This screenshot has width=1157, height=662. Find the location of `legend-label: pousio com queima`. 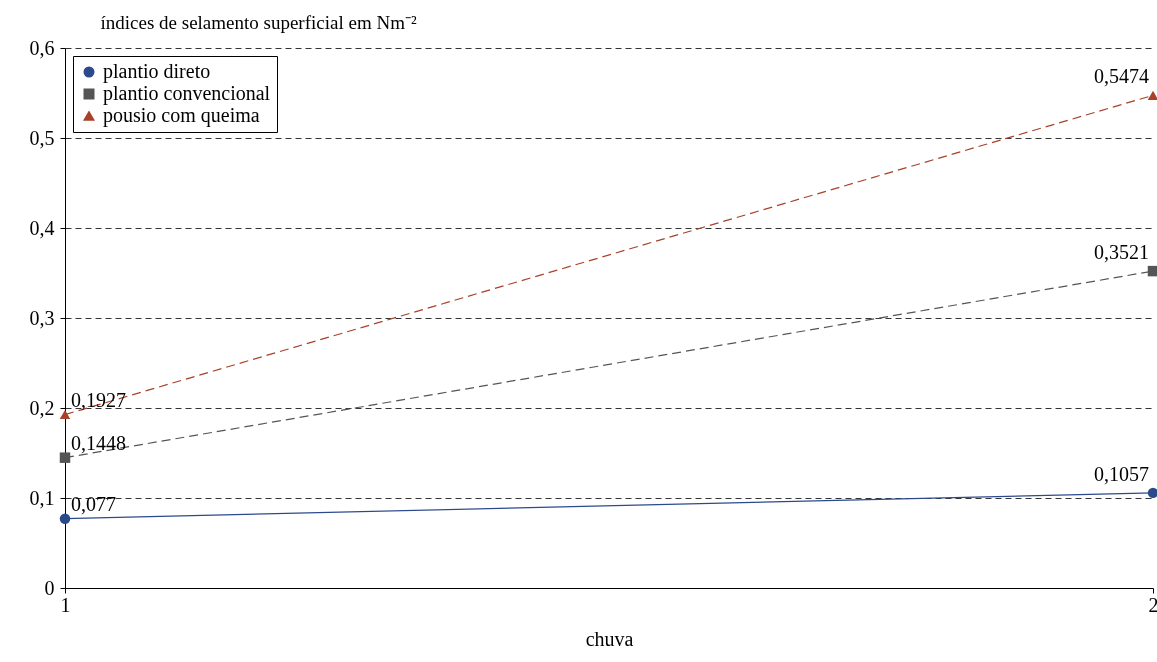

legend-label: pousio com queima is located at coordinates (181, 115).